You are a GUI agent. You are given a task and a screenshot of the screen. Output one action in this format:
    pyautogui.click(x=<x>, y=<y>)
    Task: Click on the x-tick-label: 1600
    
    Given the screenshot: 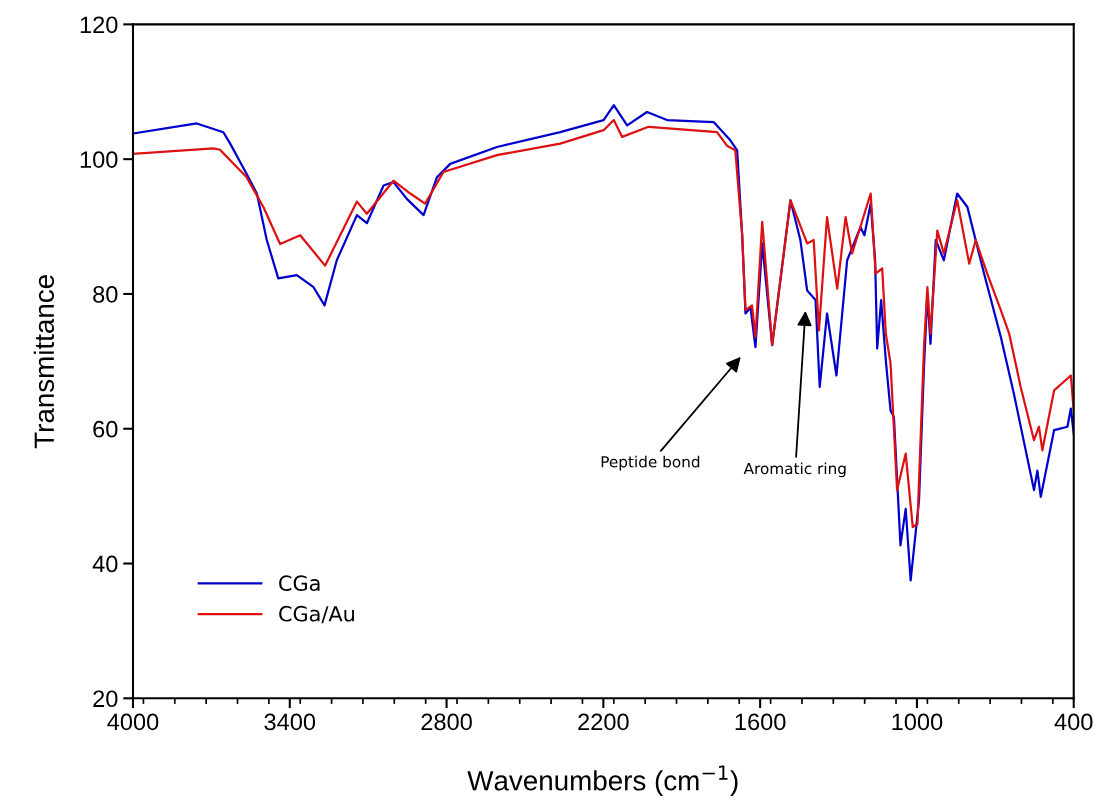 What is the action you would take?
    pyautogui.click(x=760, y=722)
    